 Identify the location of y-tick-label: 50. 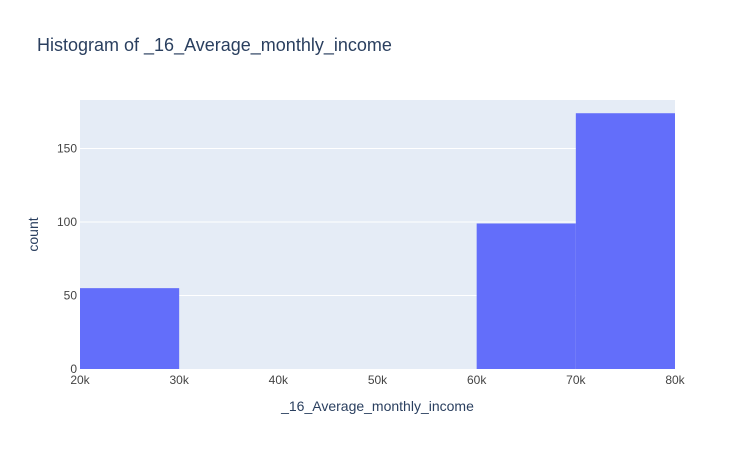
(71, 296).